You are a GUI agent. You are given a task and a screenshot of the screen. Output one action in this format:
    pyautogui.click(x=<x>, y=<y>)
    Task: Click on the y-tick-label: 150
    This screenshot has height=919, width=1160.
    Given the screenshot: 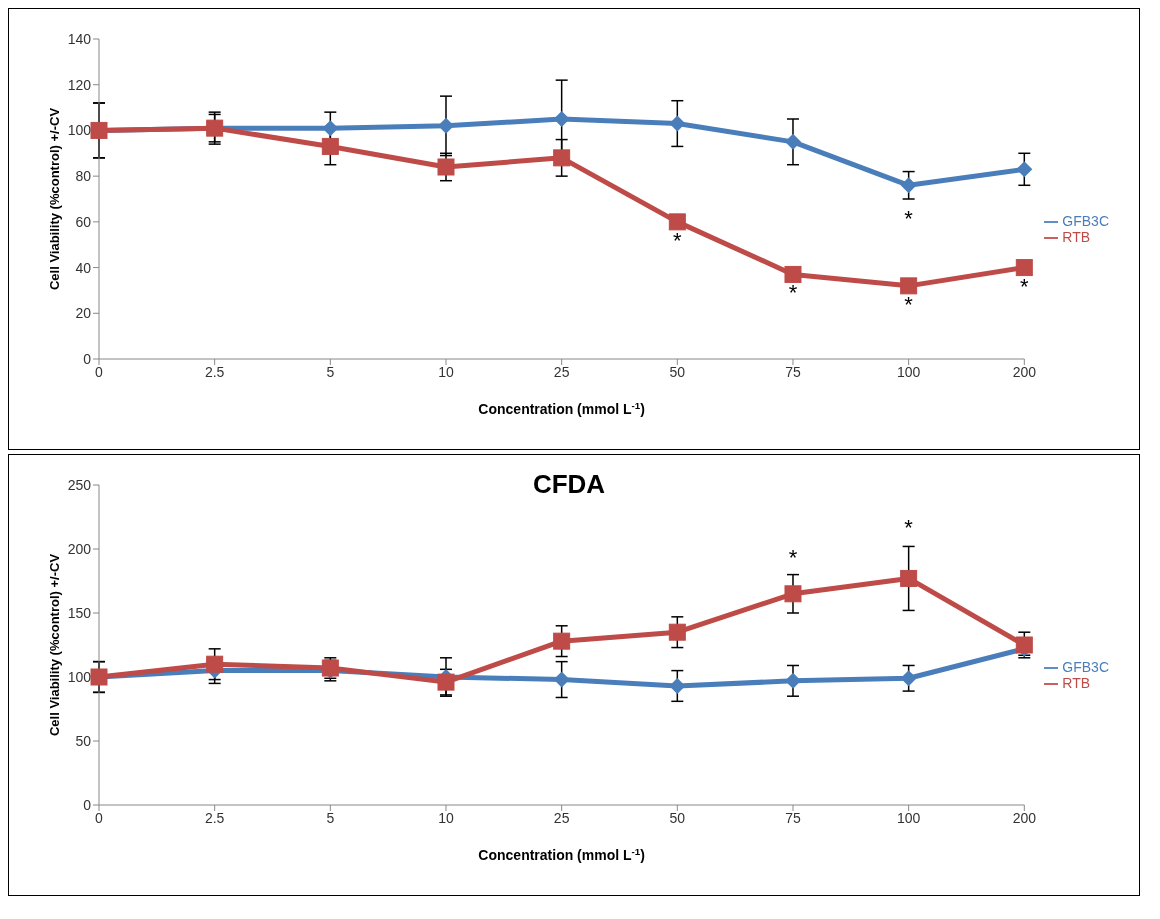 What is the action you would take?
    pyautogui.click(x=79, y=612)
    